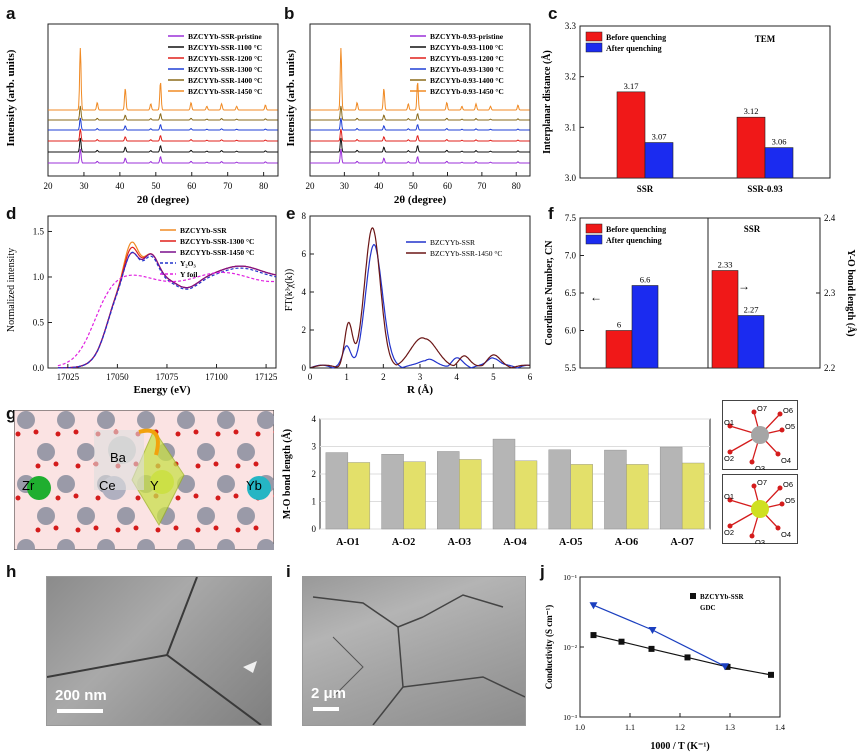 The width and height of the screenshot is (860, 752). What do you see at coordinates (314, 419) in the screenshot?
I see `panel-g-ytick-label-4: 4` at bounding box center [314, 419].